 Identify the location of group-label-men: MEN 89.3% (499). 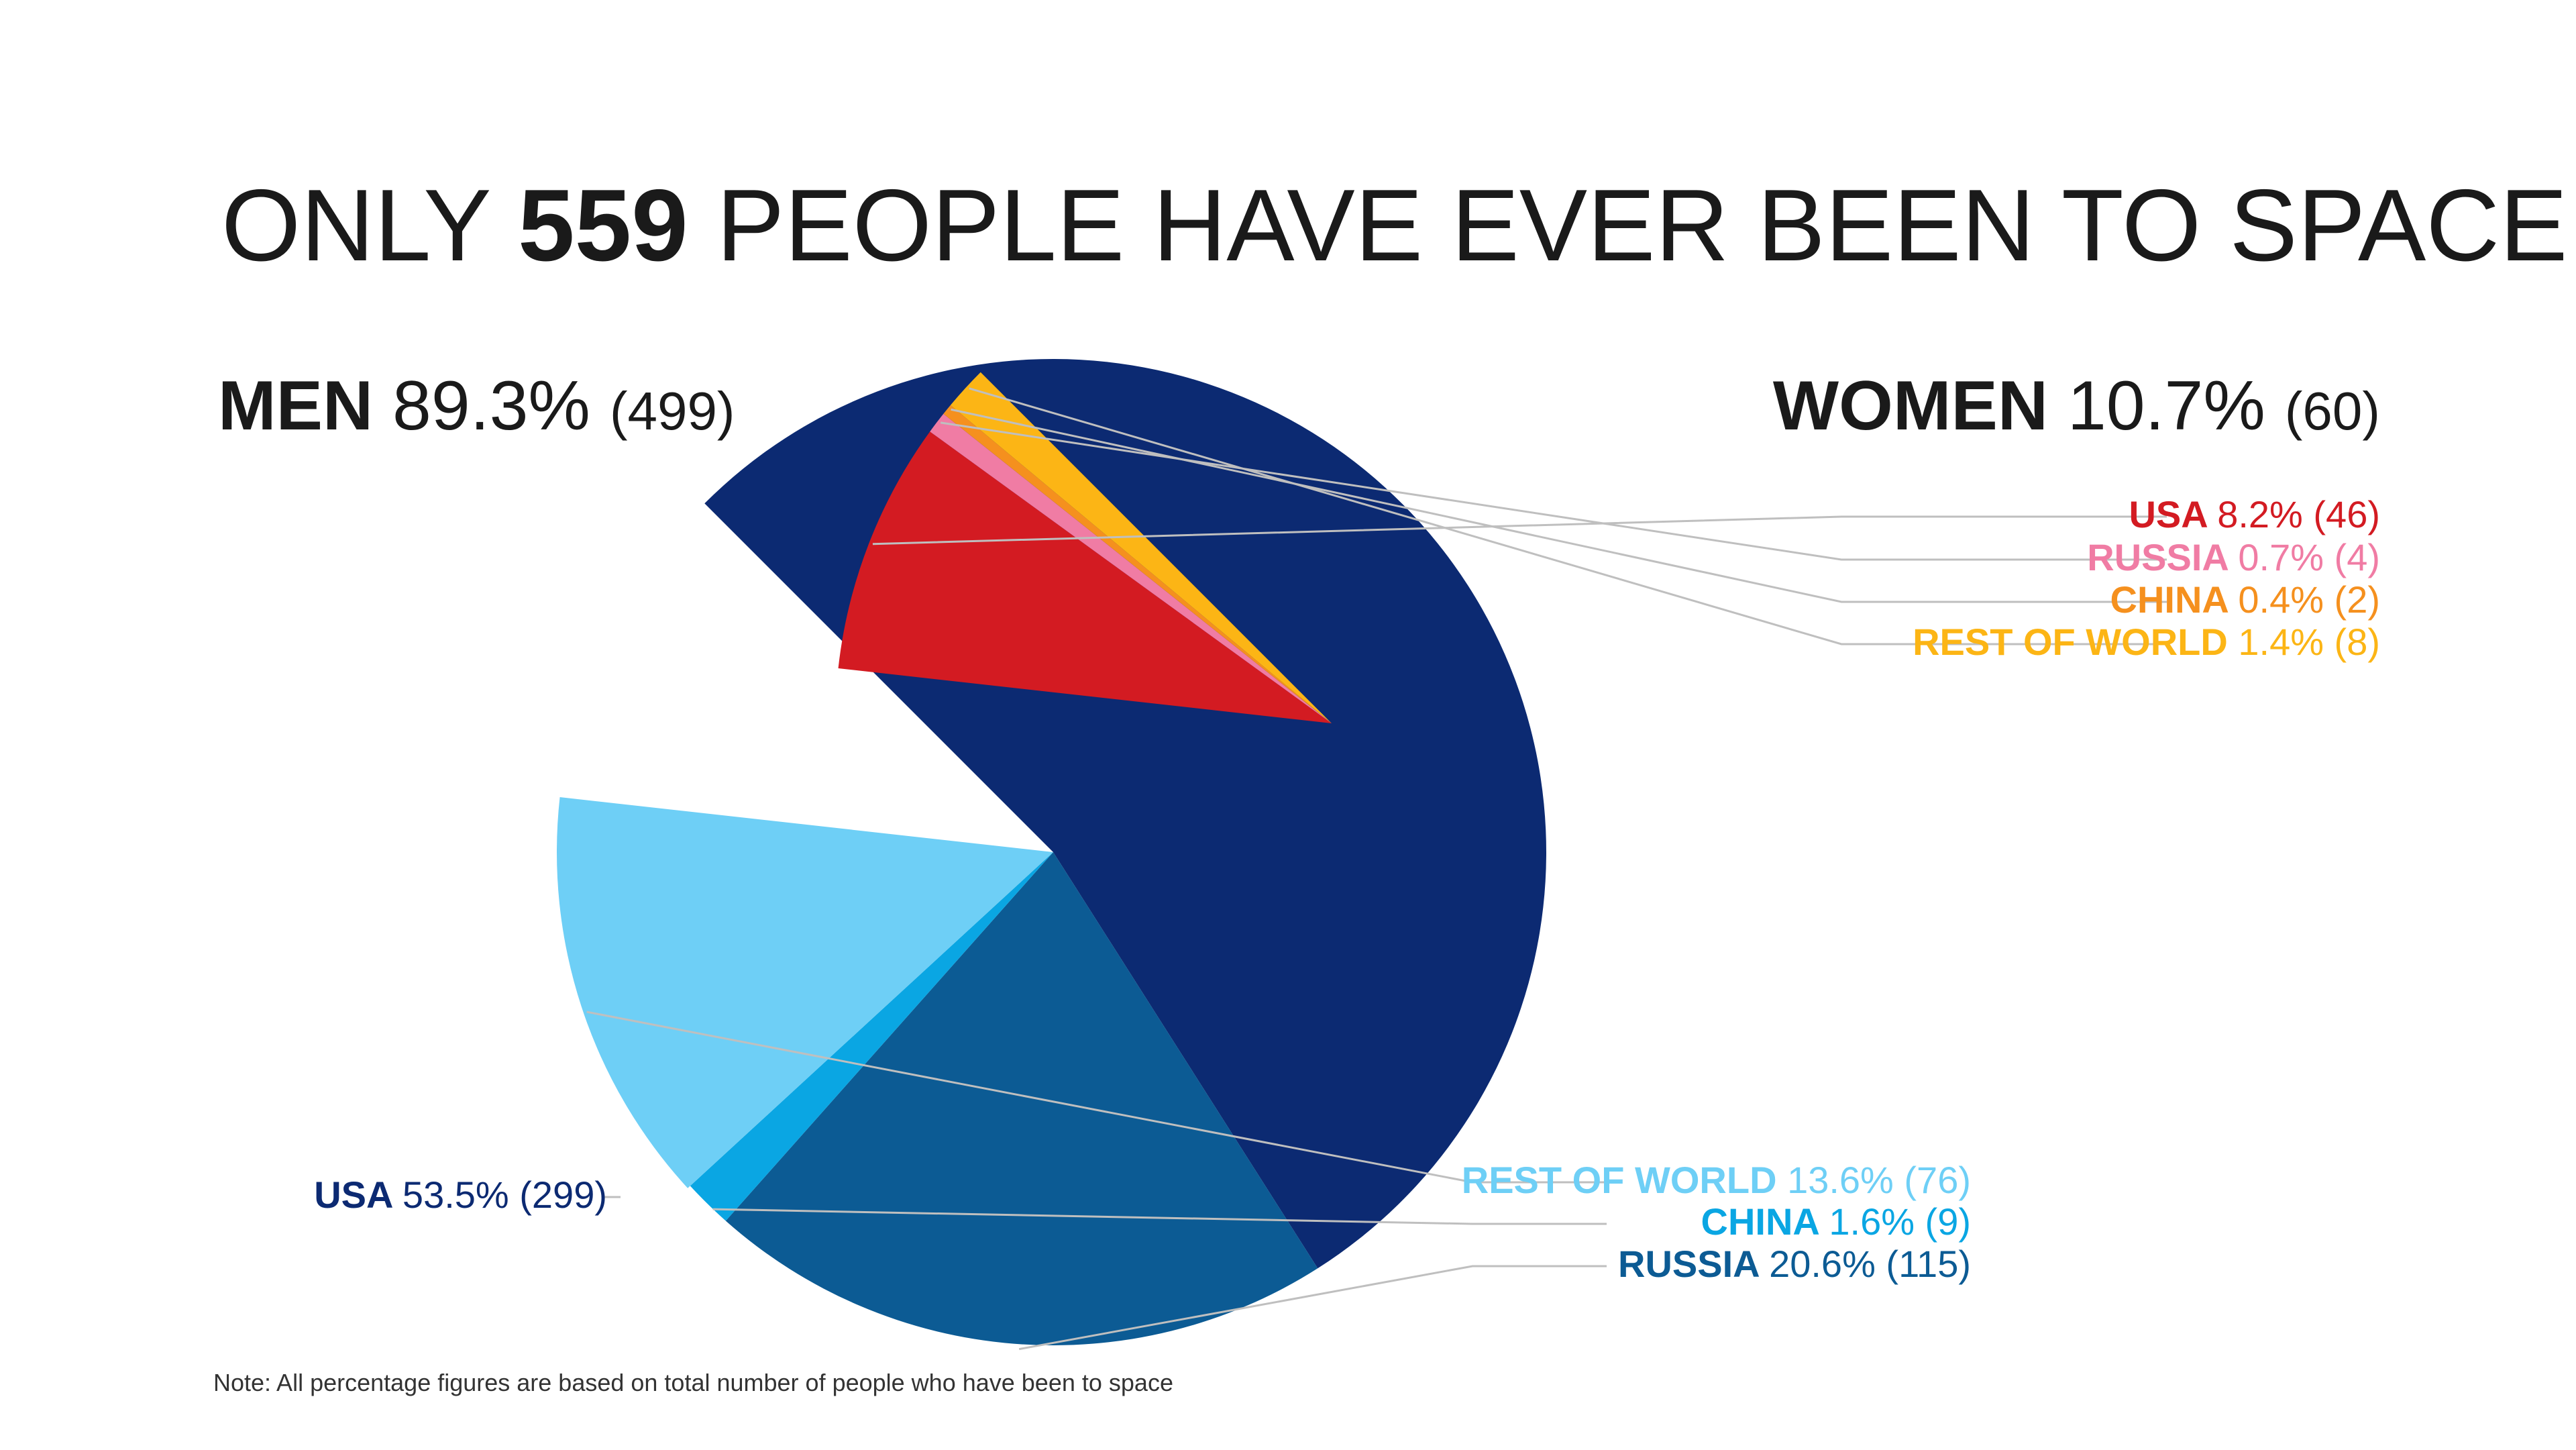
(476, 406).